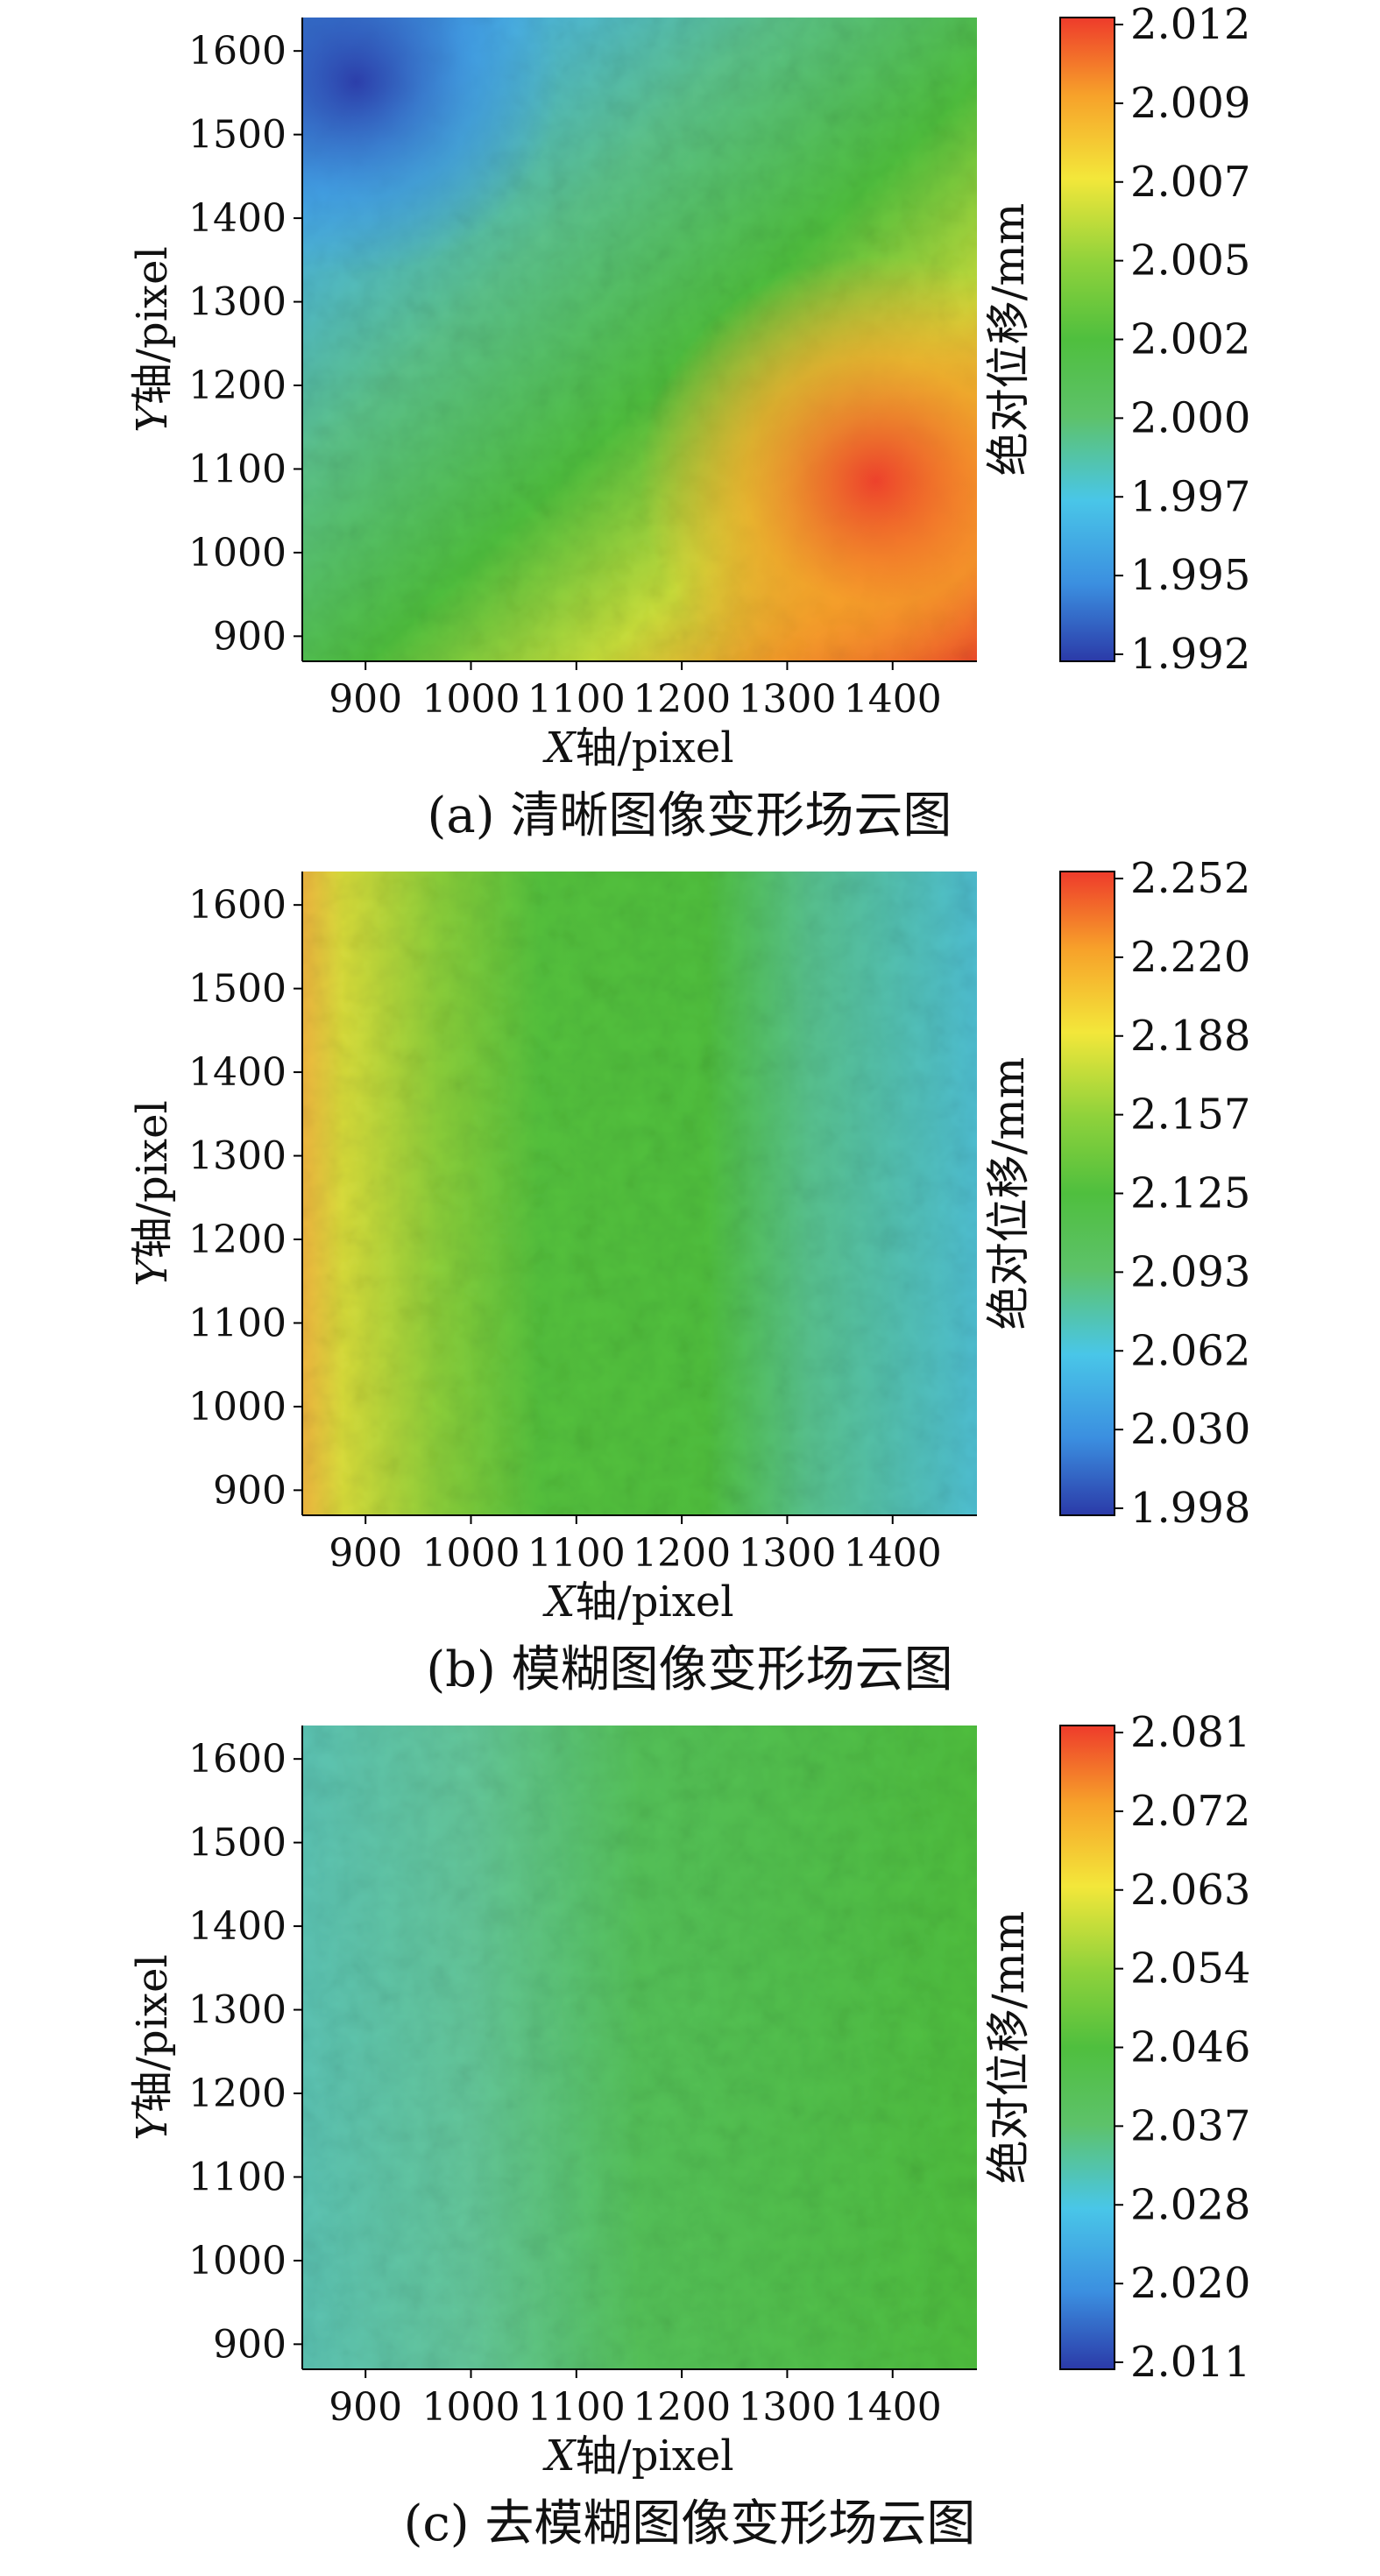 The image size is (1380, 2576). What do you see at coordinates (1190, 1508) in the screenshot?
I see `colorbar-tick-label: 1.998` at bounding box center [1190, 1508].